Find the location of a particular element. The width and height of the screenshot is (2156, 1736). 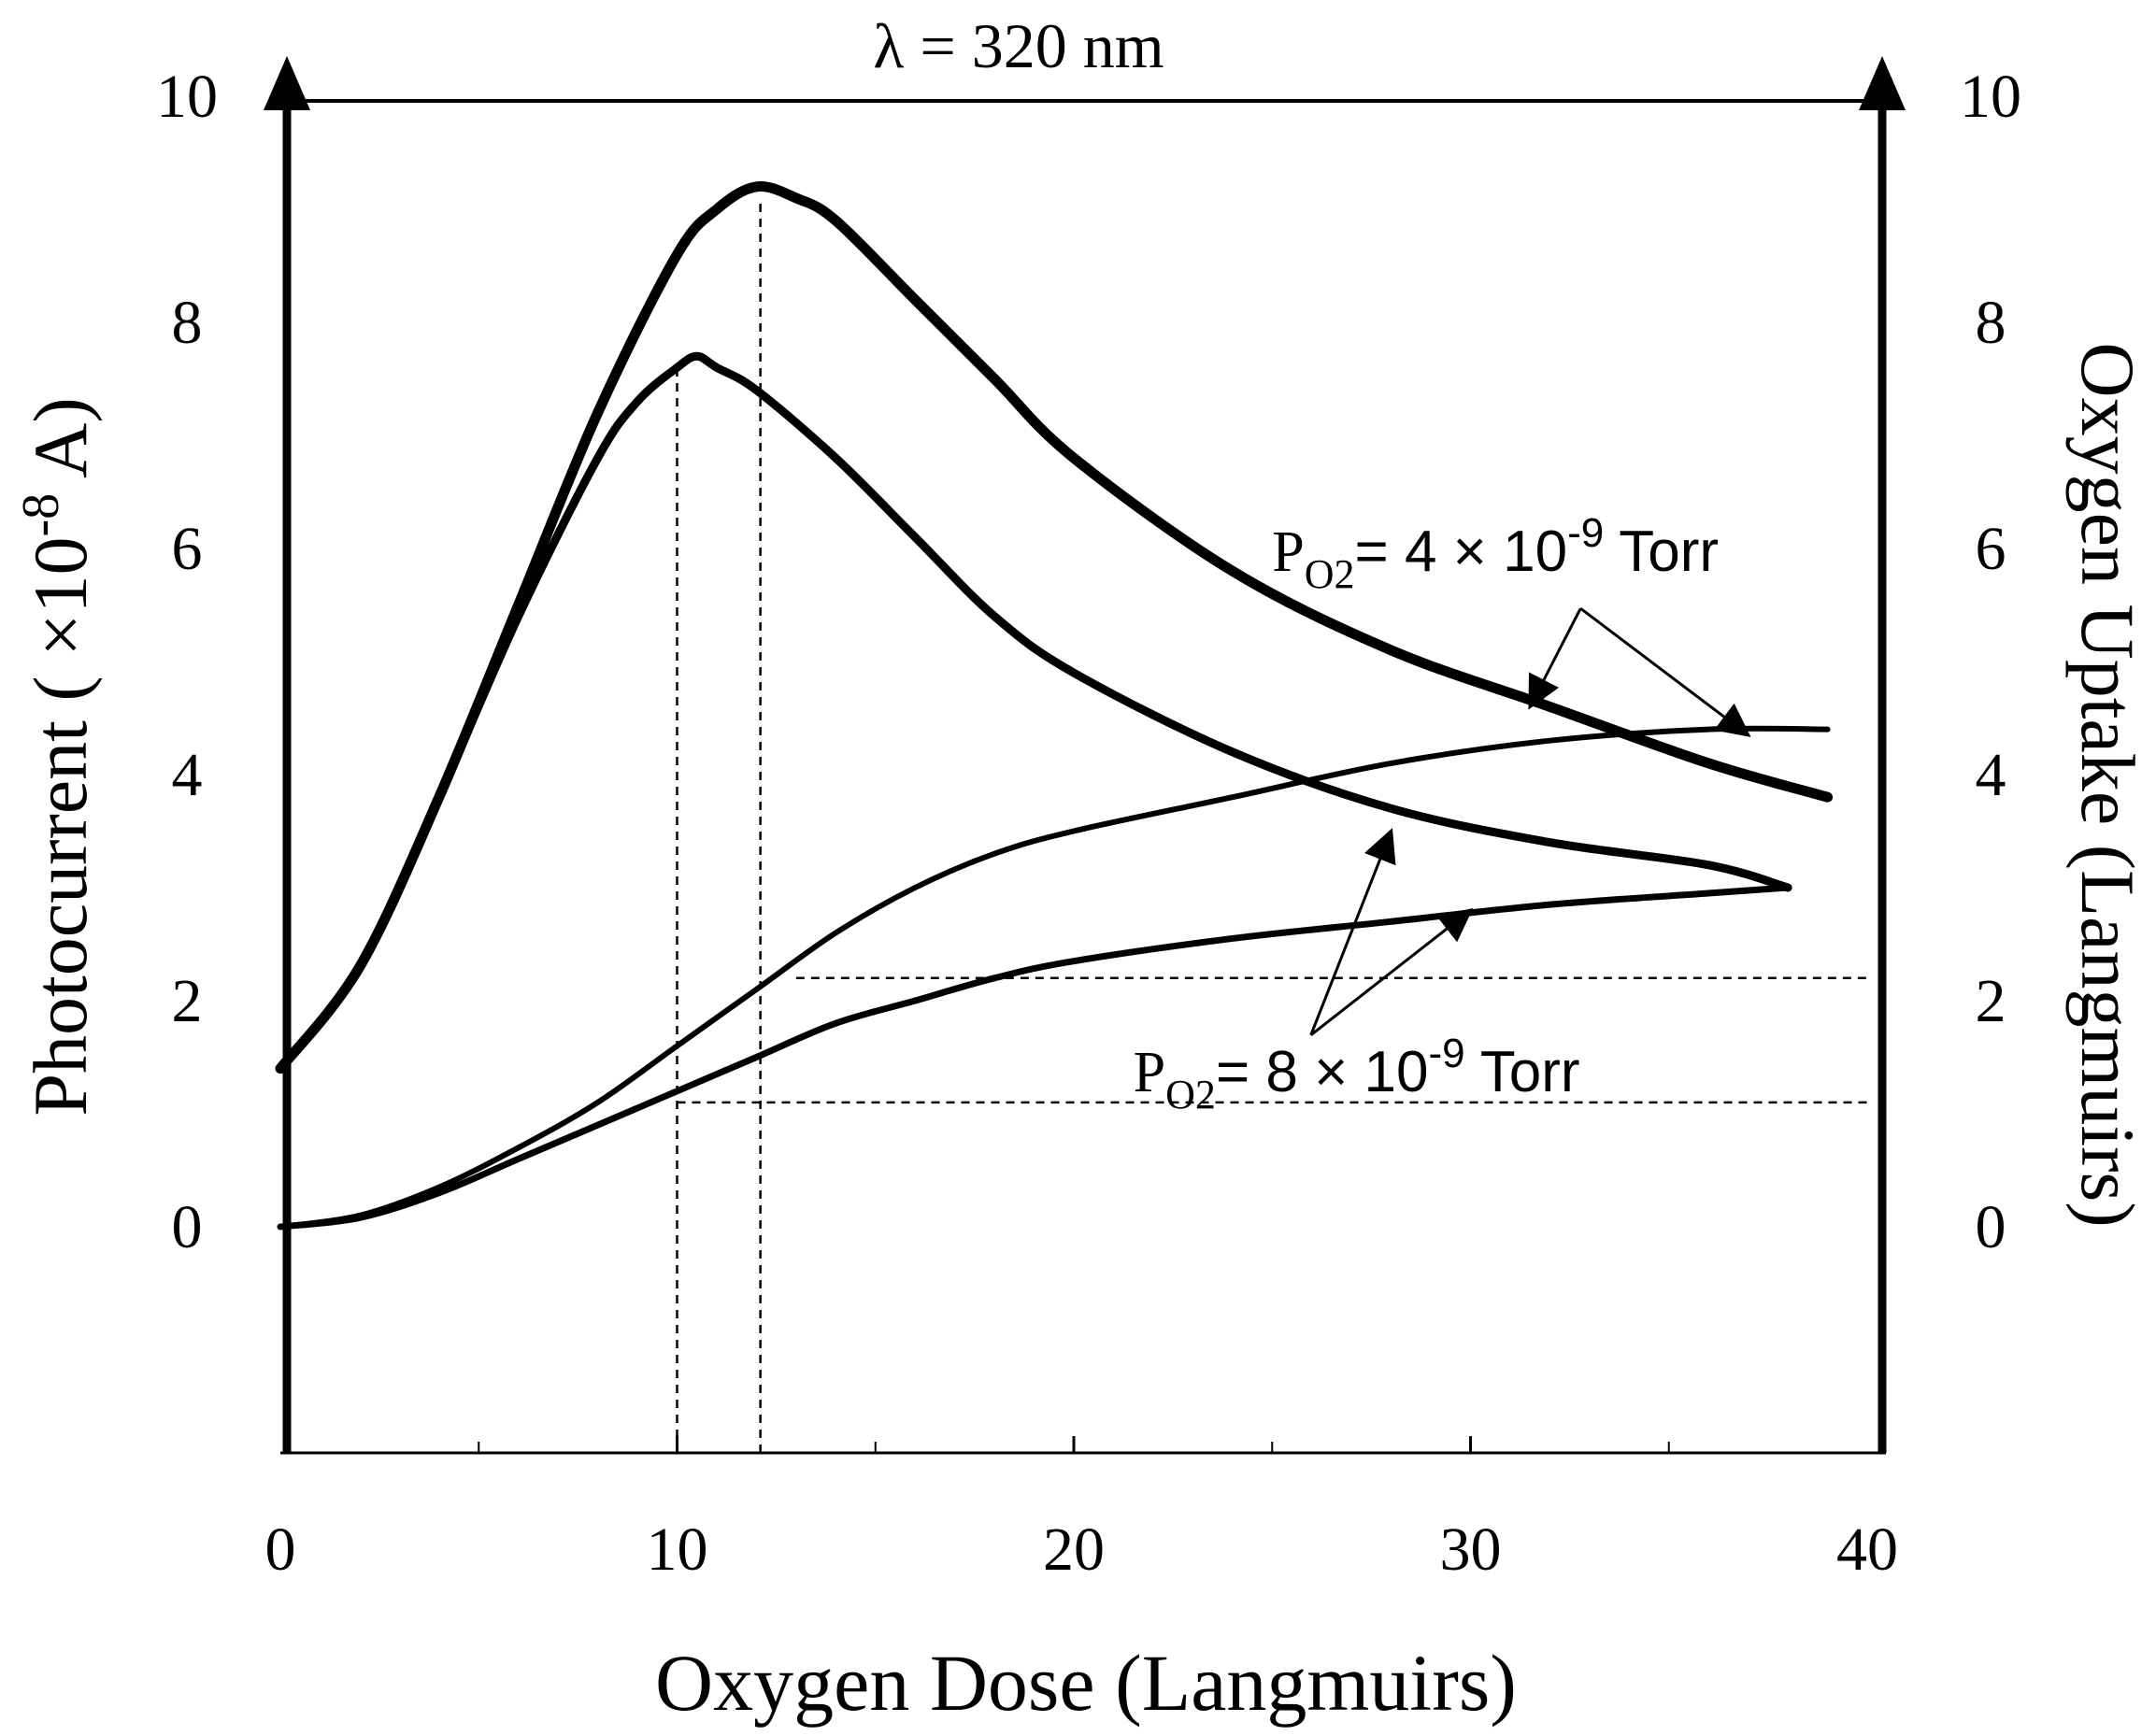

annotation-label-2: PO2= 8 × 10-9 Torr is located at coordinates (1357, 1074).